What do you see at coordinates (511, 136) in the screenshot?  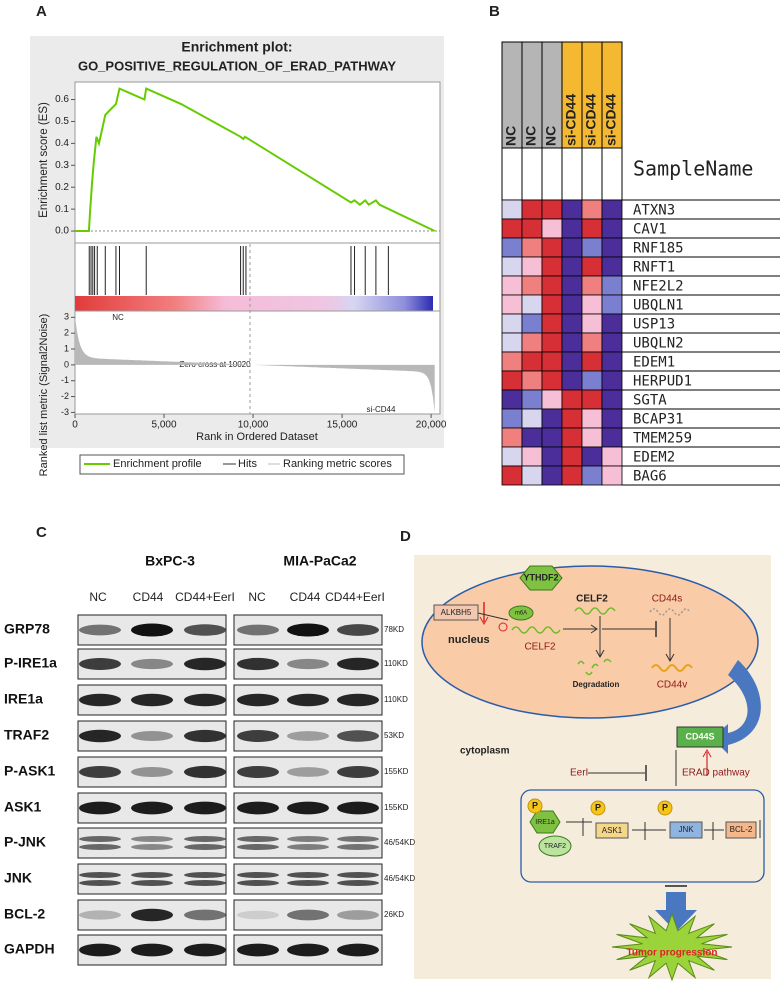 I see `column-label: NC` at bounding box center [511, 136].